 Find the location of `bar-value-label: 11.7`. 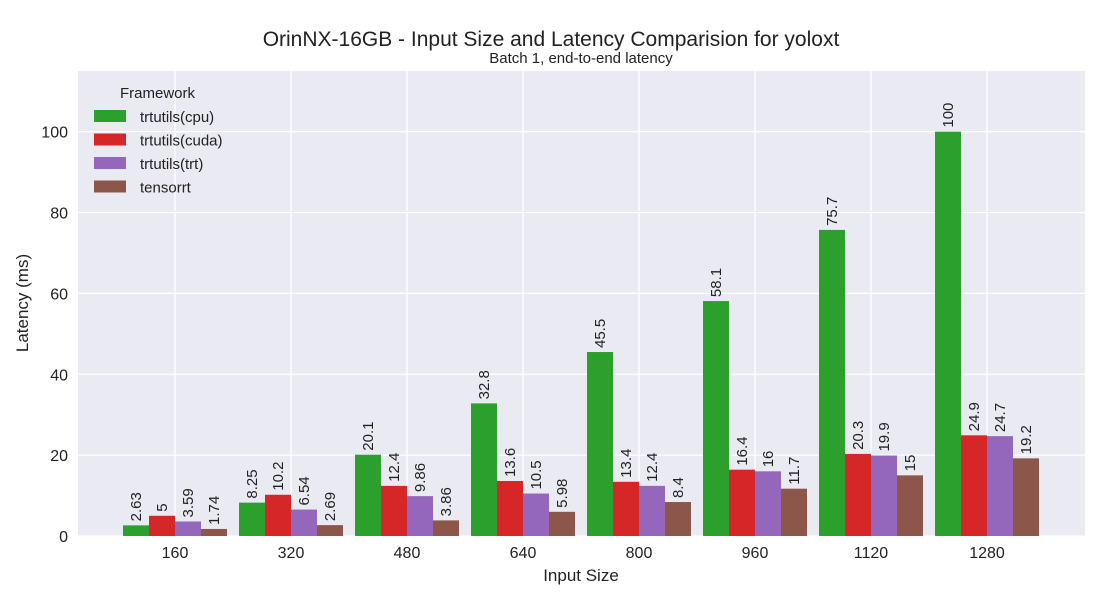

bar-value-label: 11.7 is located at coordinates (794, 471).